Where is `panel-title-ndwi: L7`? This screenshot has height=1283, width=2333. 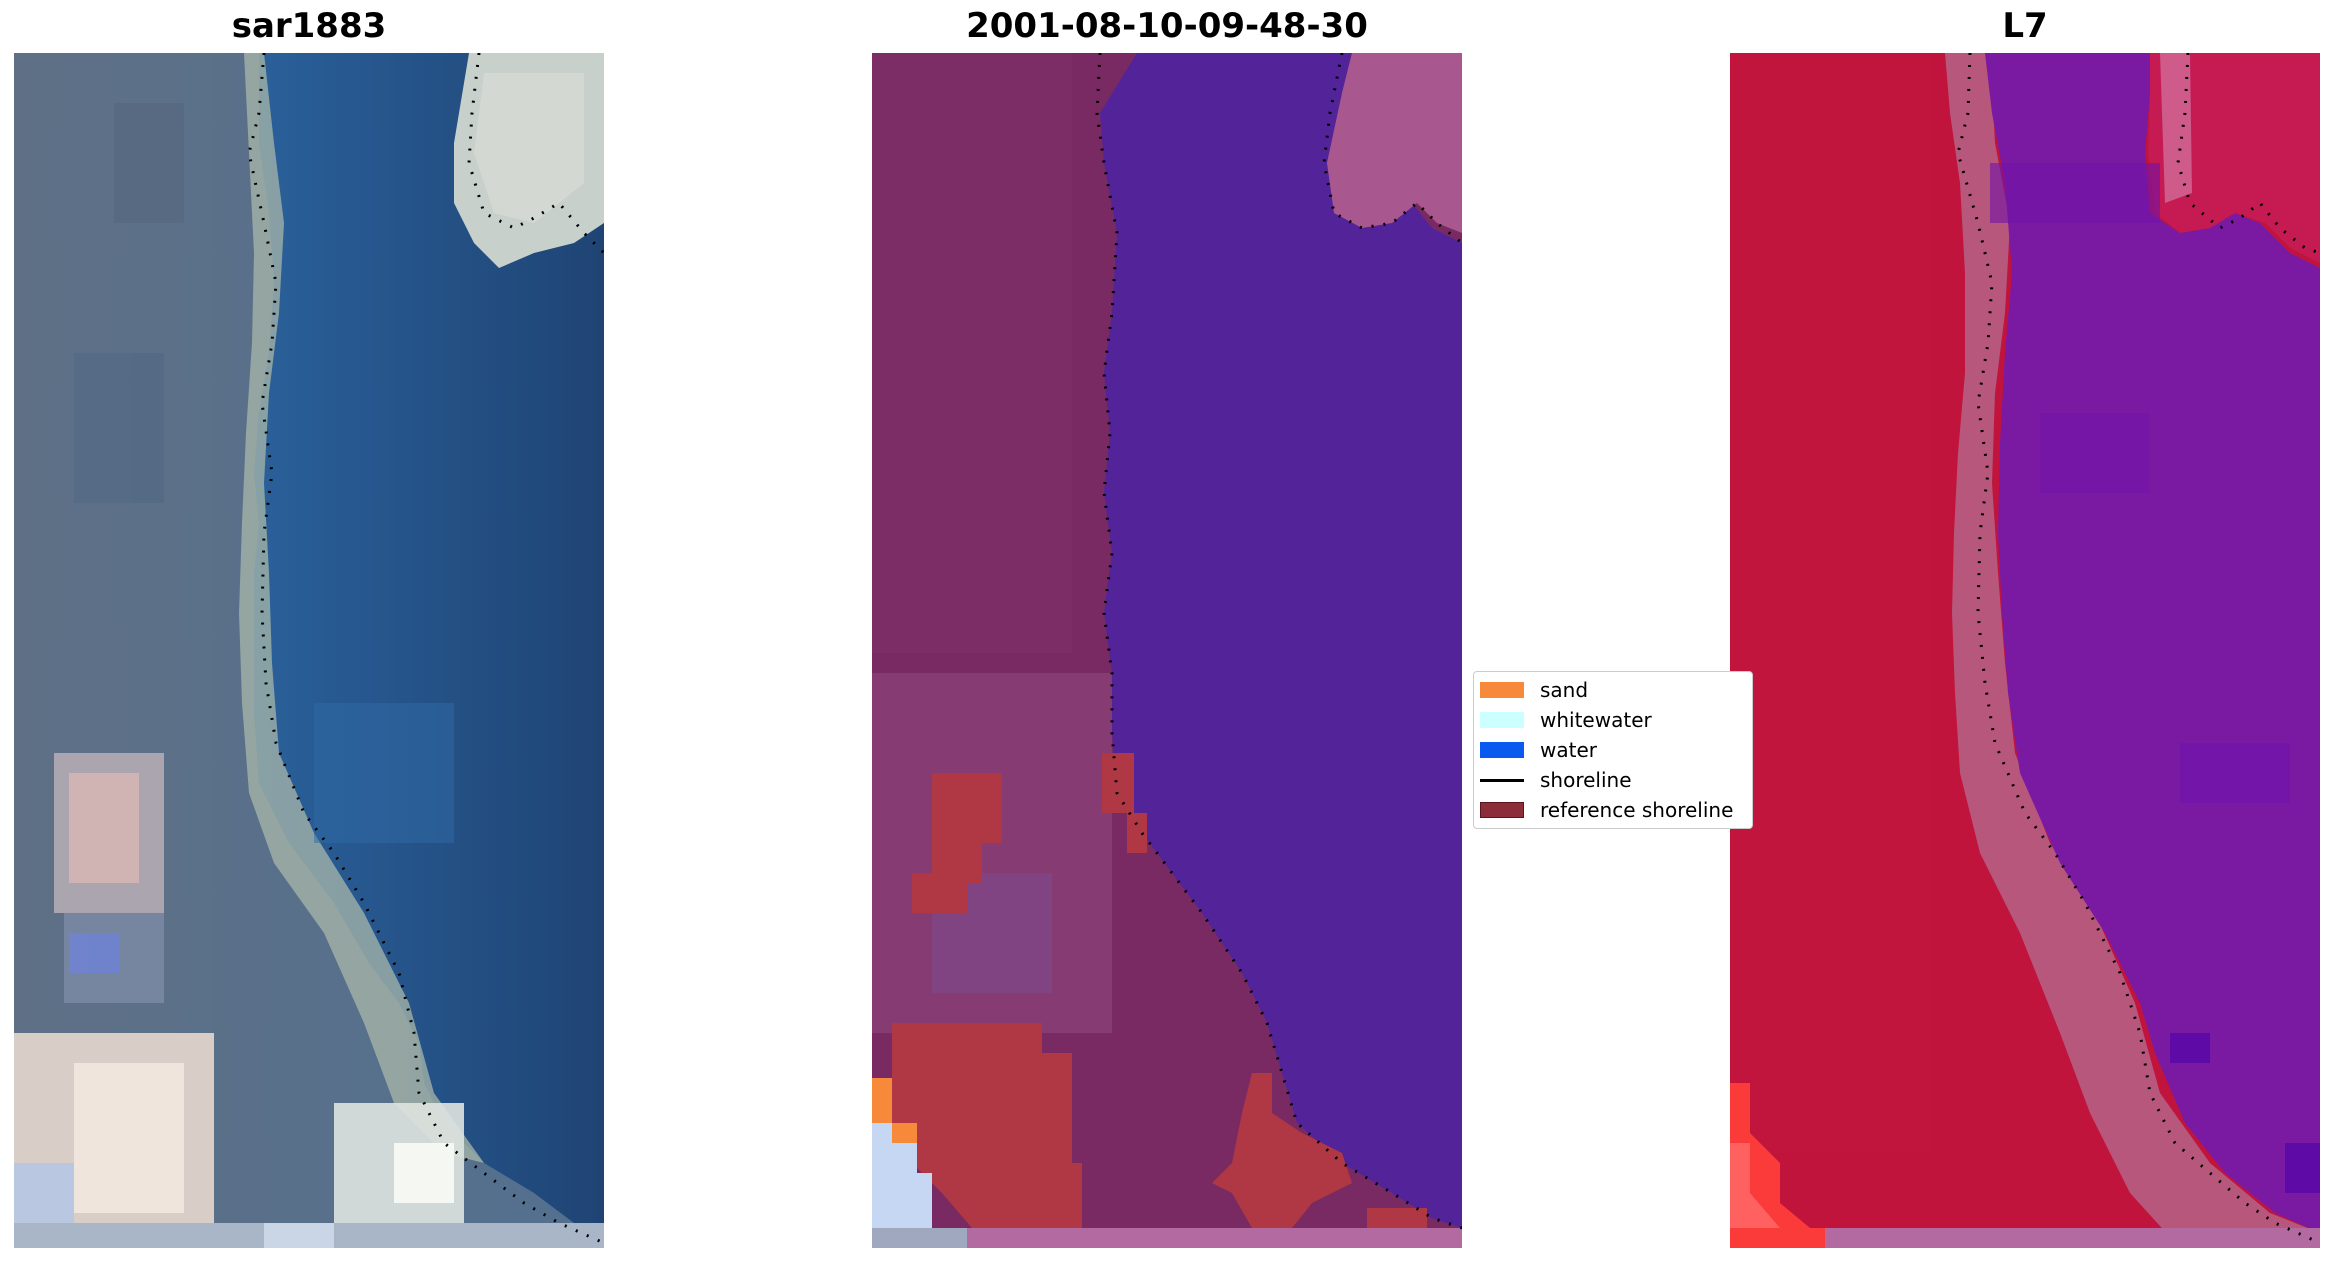 panel-title-ndwi: L7 is located at coordinates (2025, 26).